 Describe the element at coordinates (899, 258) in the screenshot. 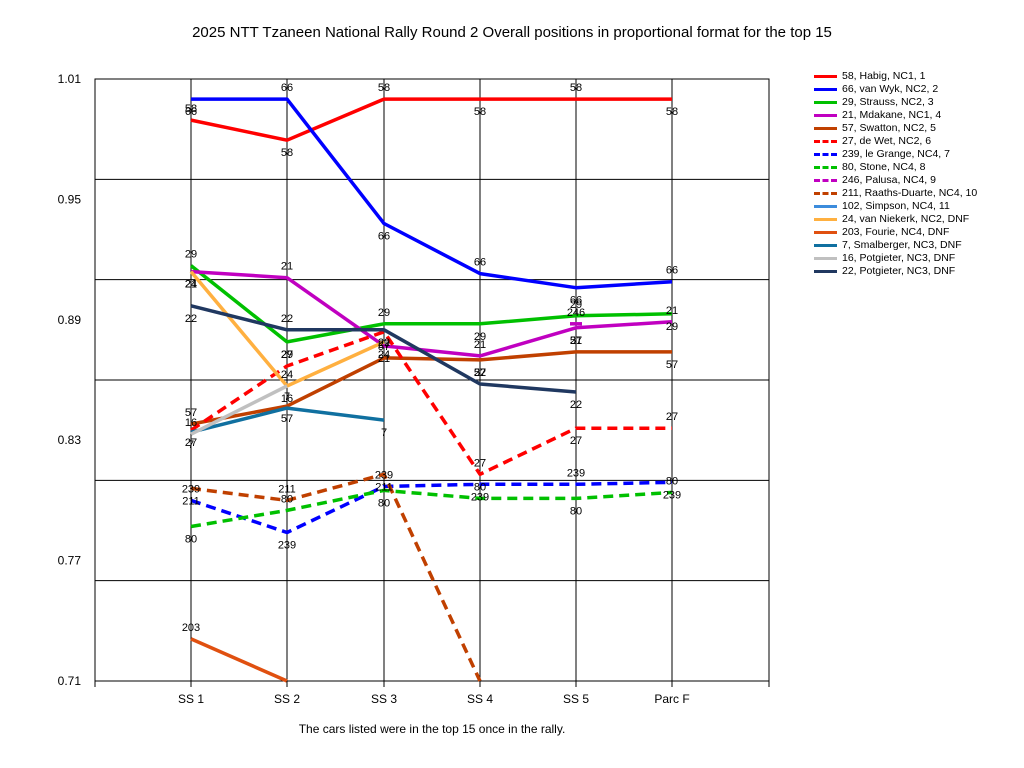

I see `legend-label: 16, Potgieter, NC3, DNF` at that location.